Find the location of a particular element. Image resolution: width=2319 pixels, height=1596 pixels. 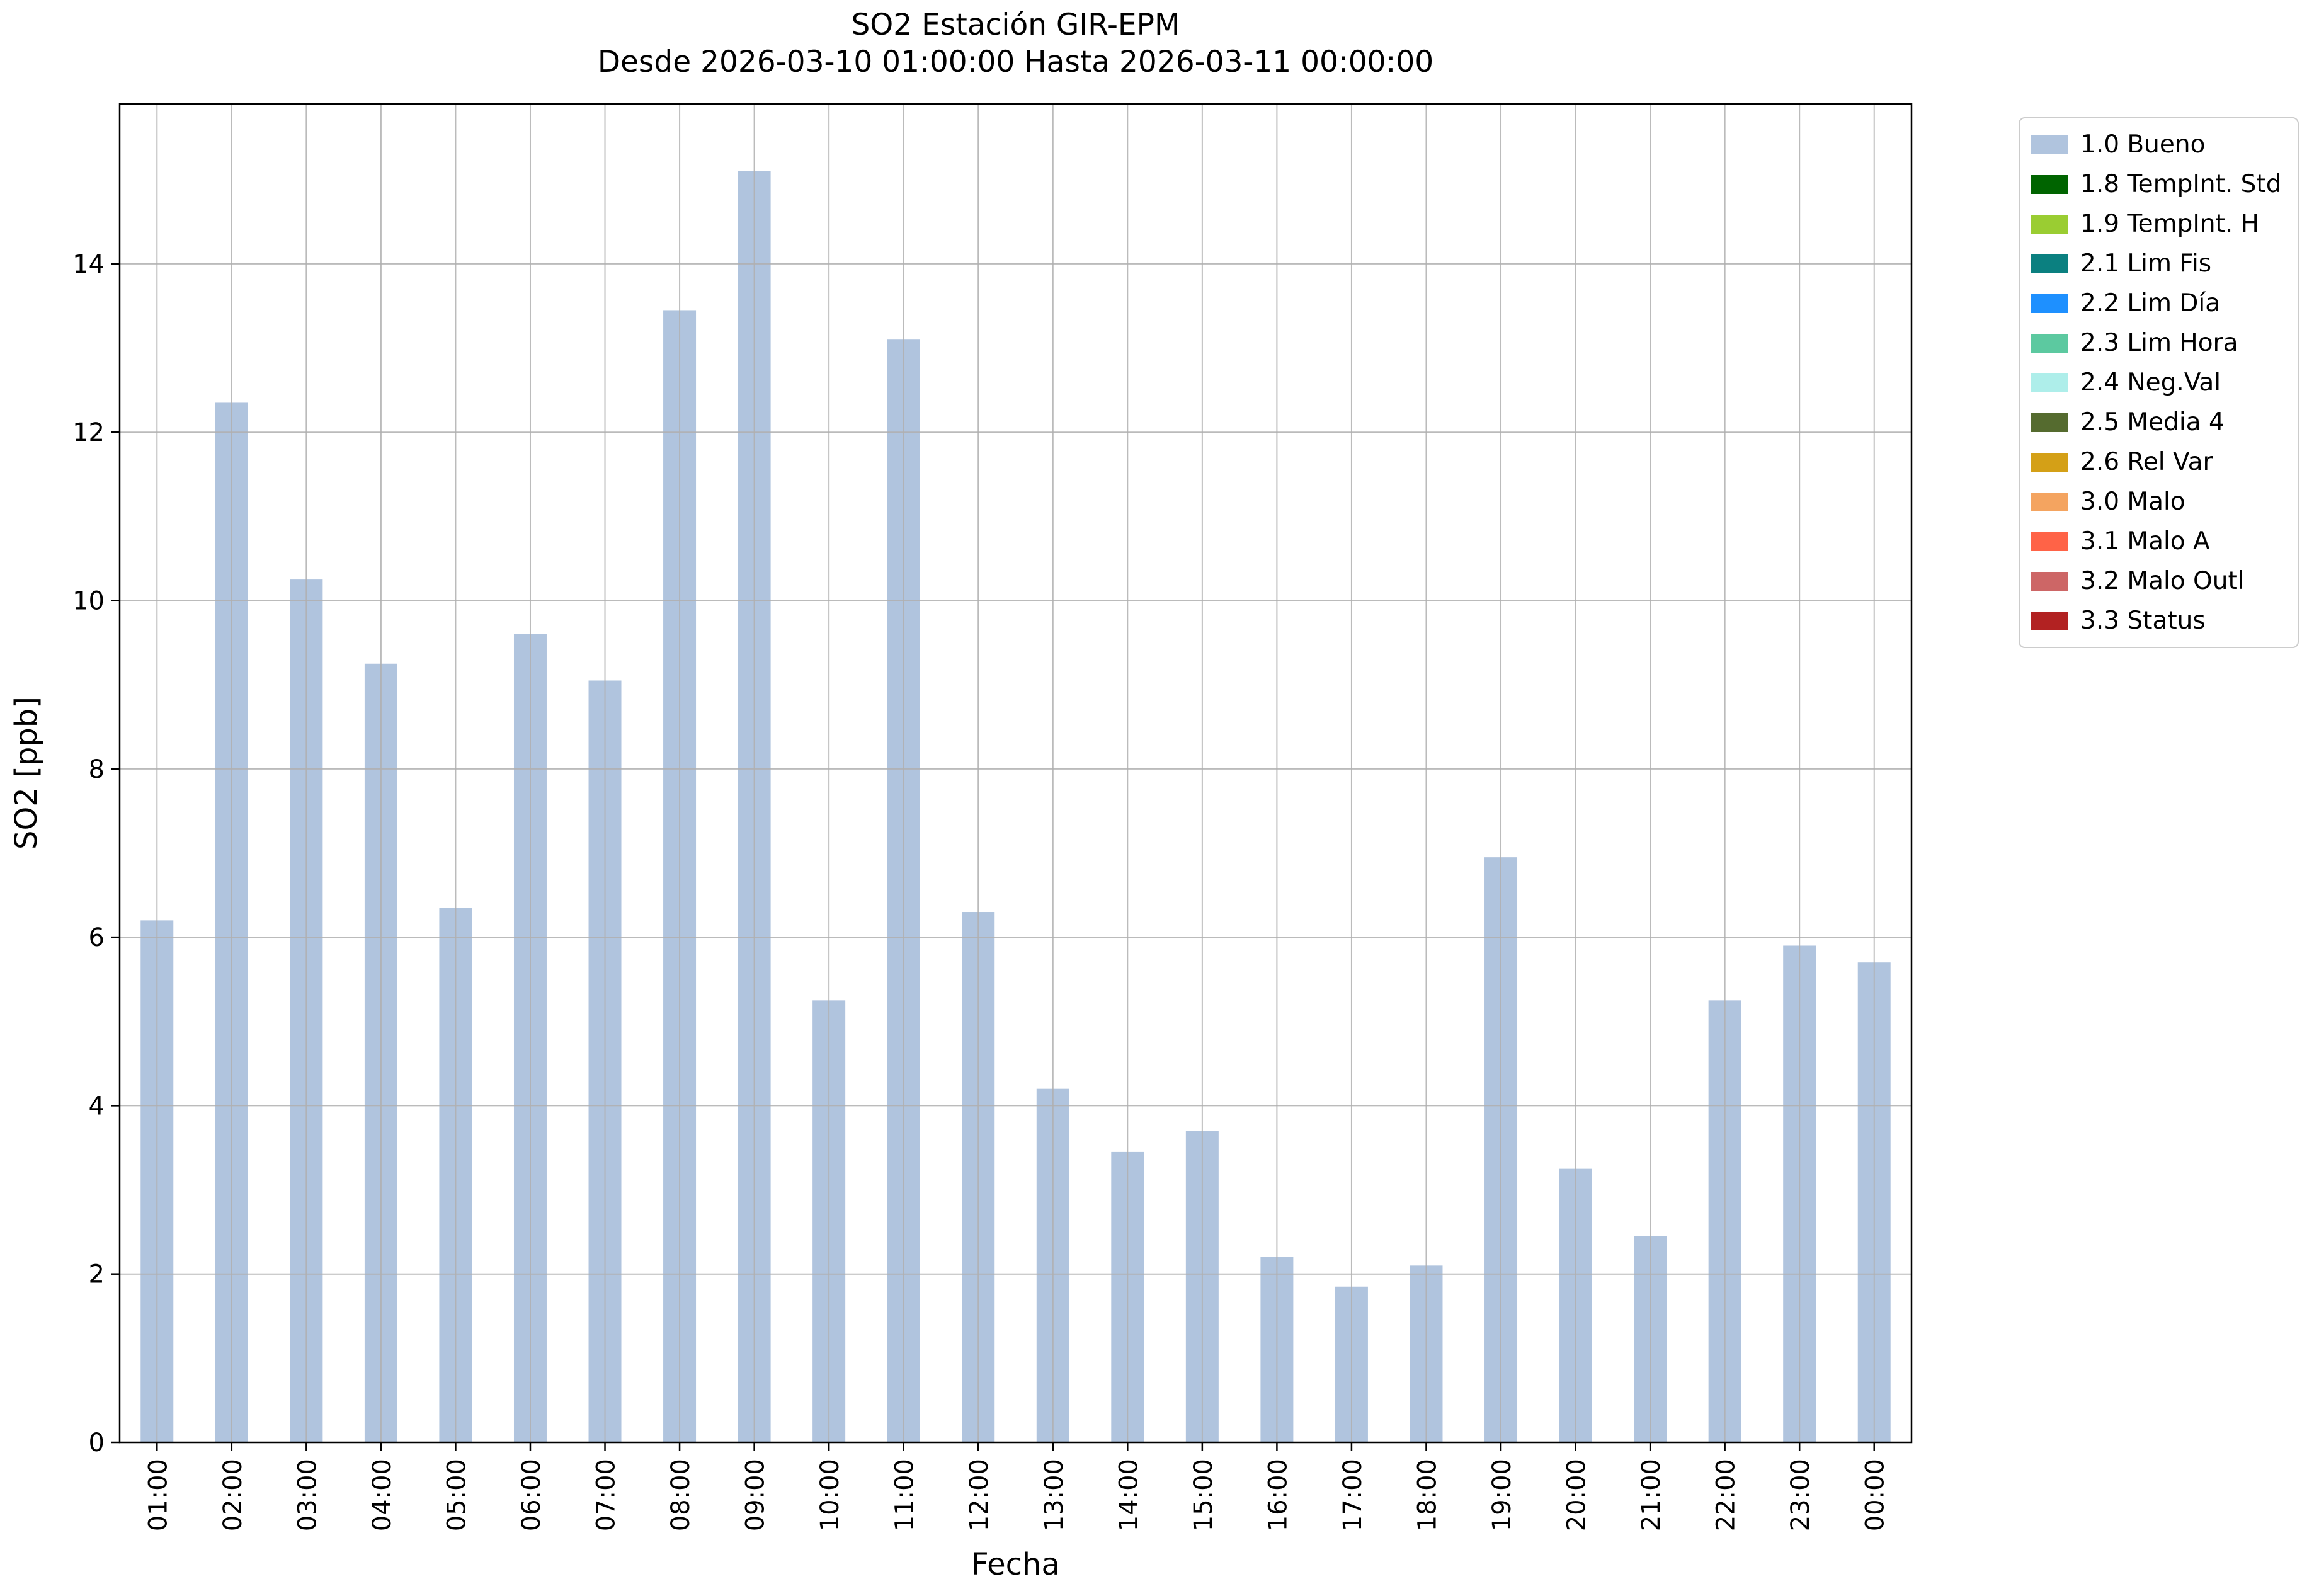

legend-label: 2.6 Rel Var is located at coordinates (2146, 462).